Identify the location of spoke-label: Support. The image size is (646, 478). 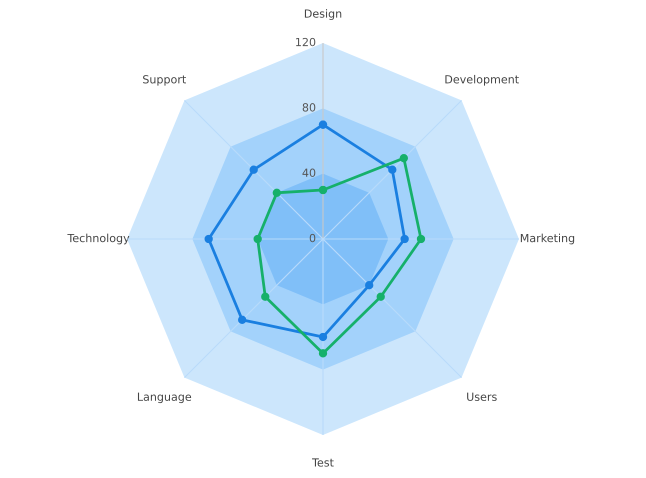
(164, 80).